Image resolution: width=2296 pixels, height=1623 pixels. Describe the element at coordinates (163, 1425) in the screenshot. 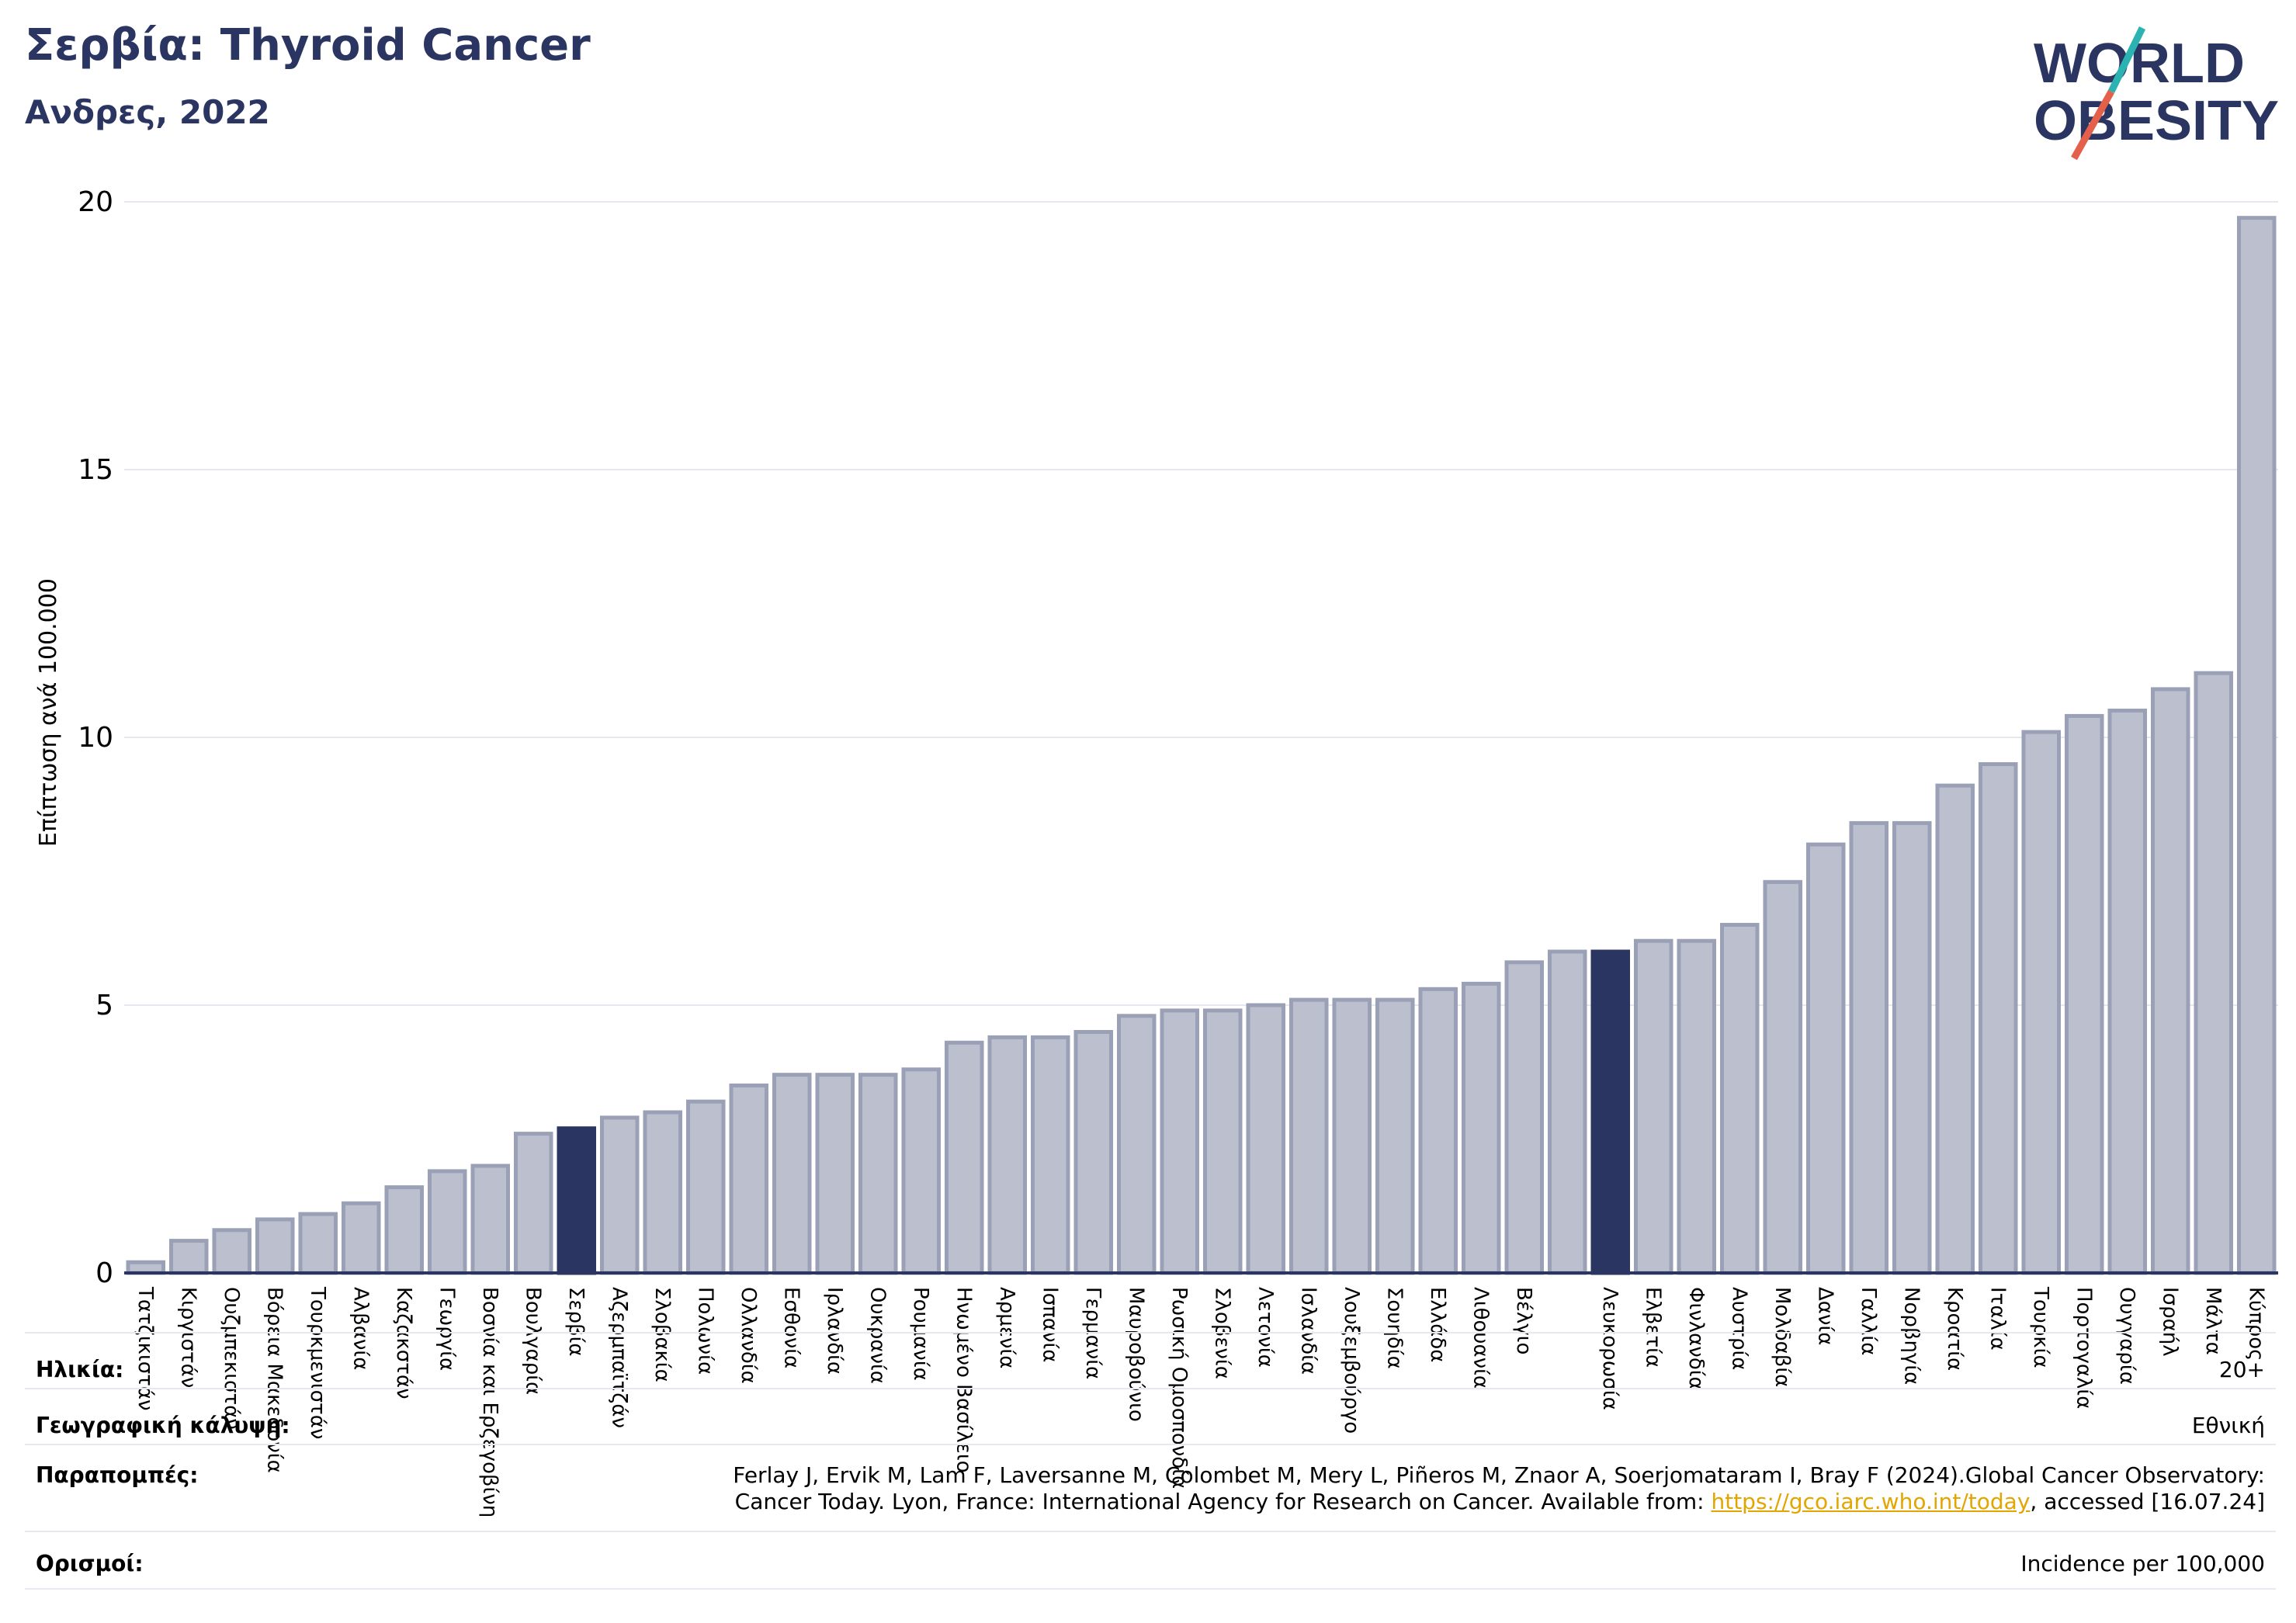

I see `geo-label: Γεωγραφική κάλυψη:` at that location.